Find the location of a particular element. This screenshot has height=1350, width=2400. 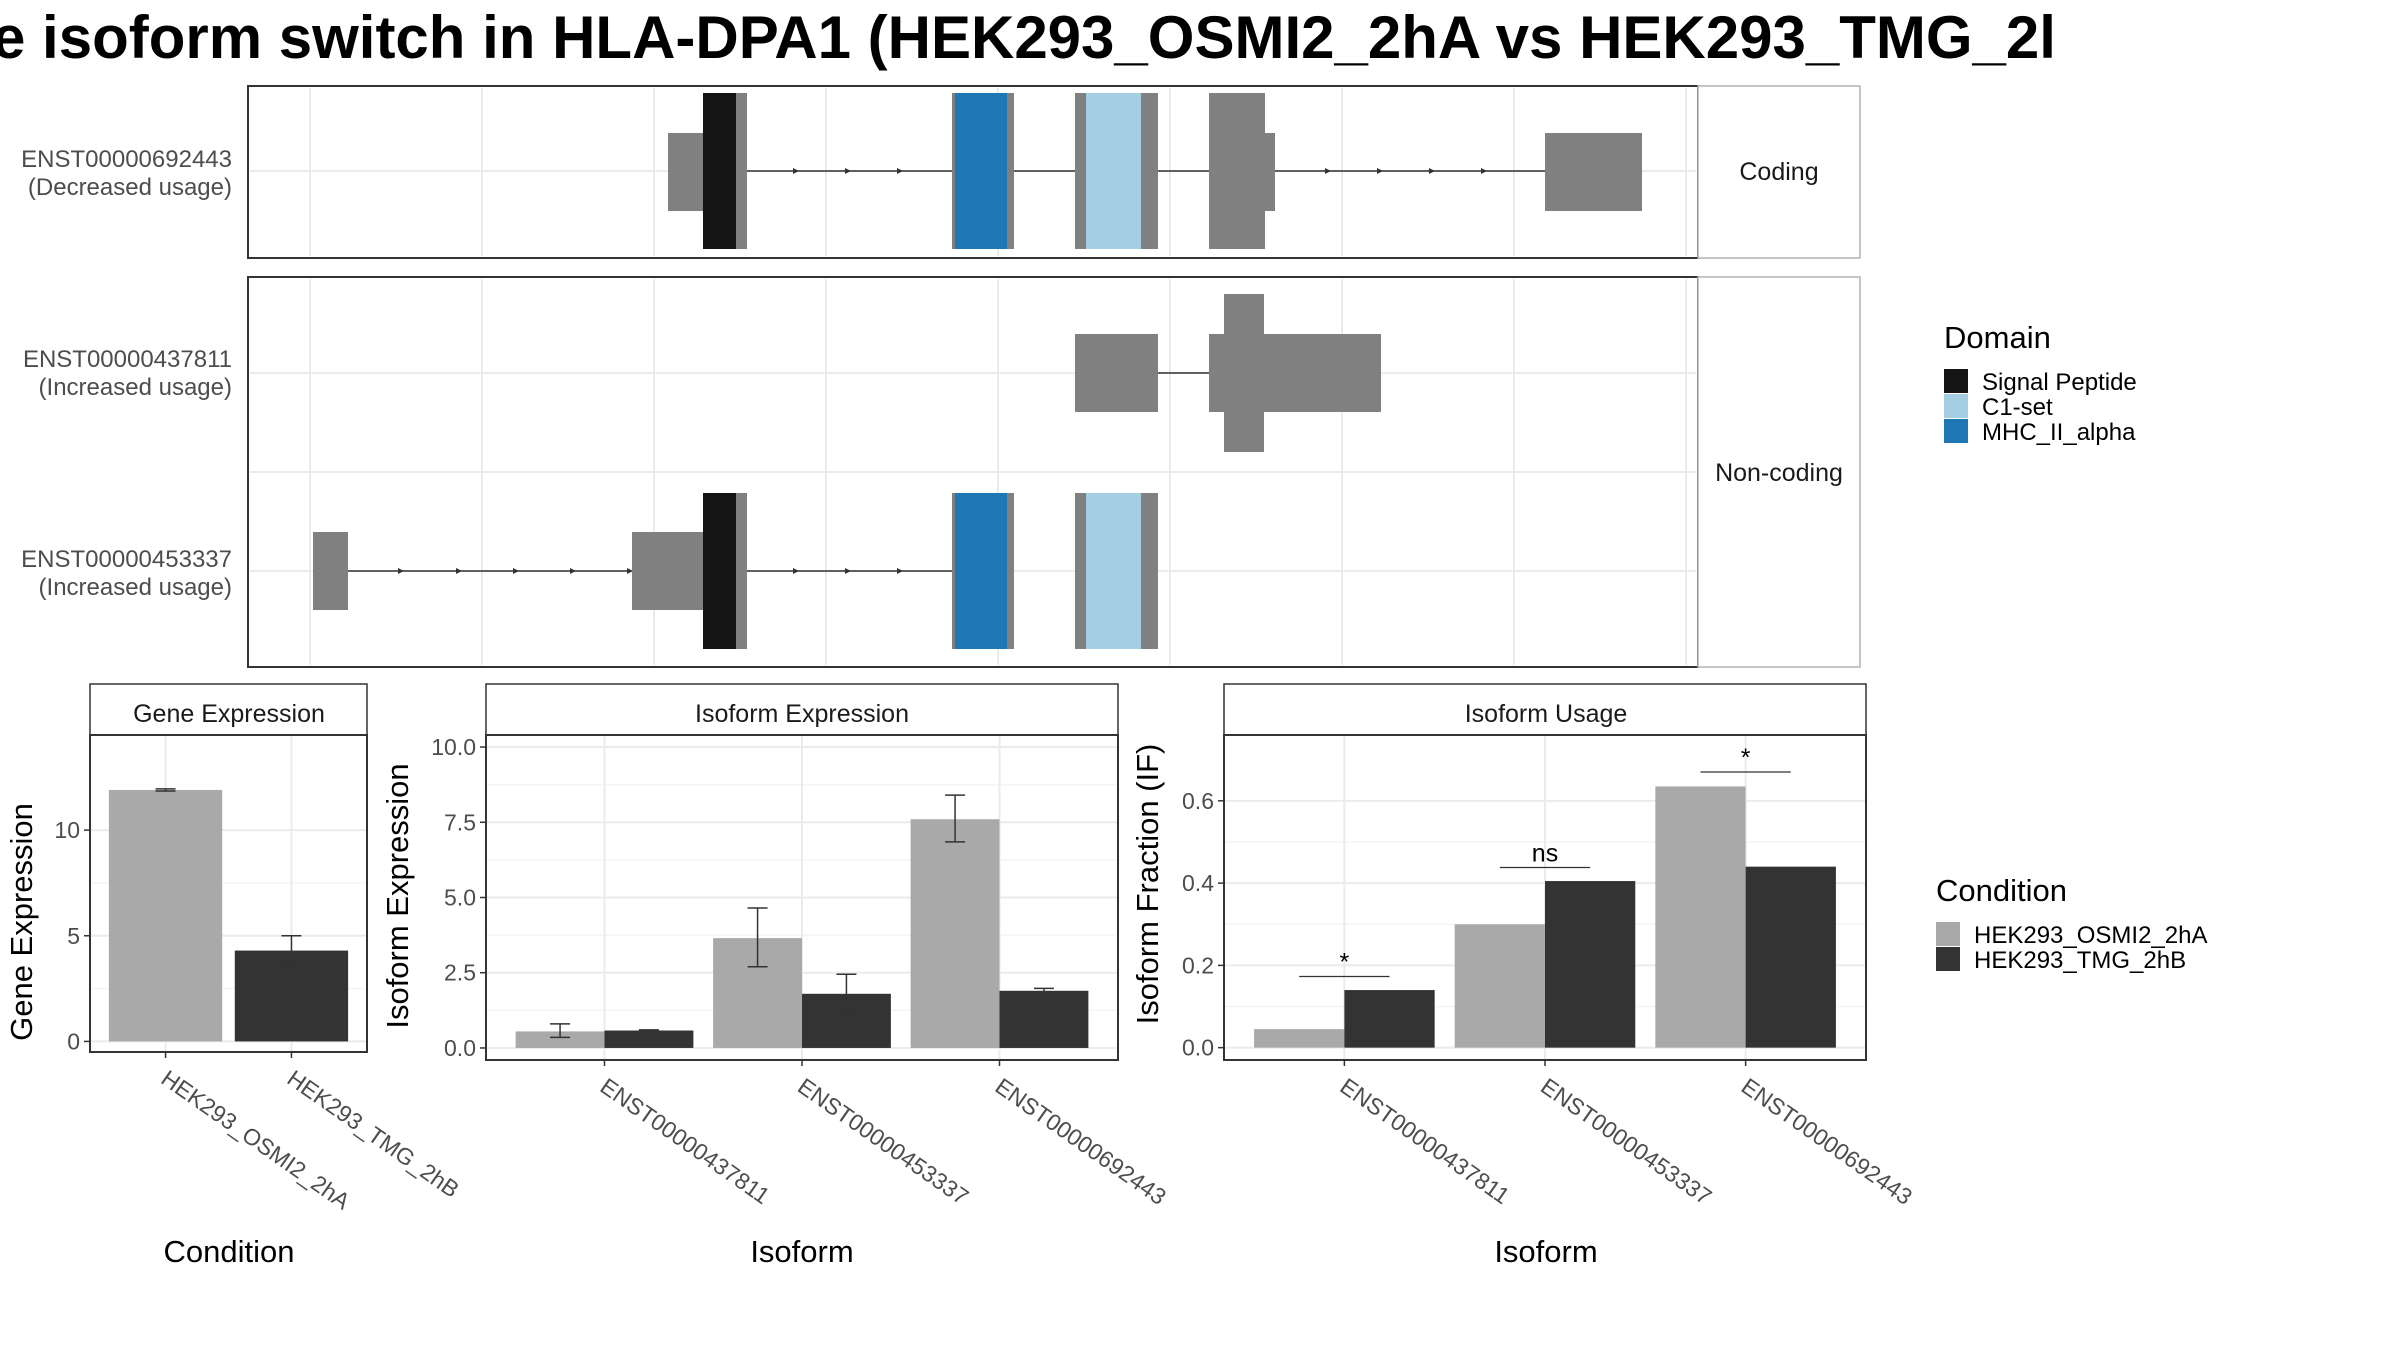

isoform-expression-ytick-label-0: 0.0 is located at coordinates (460, 1048).